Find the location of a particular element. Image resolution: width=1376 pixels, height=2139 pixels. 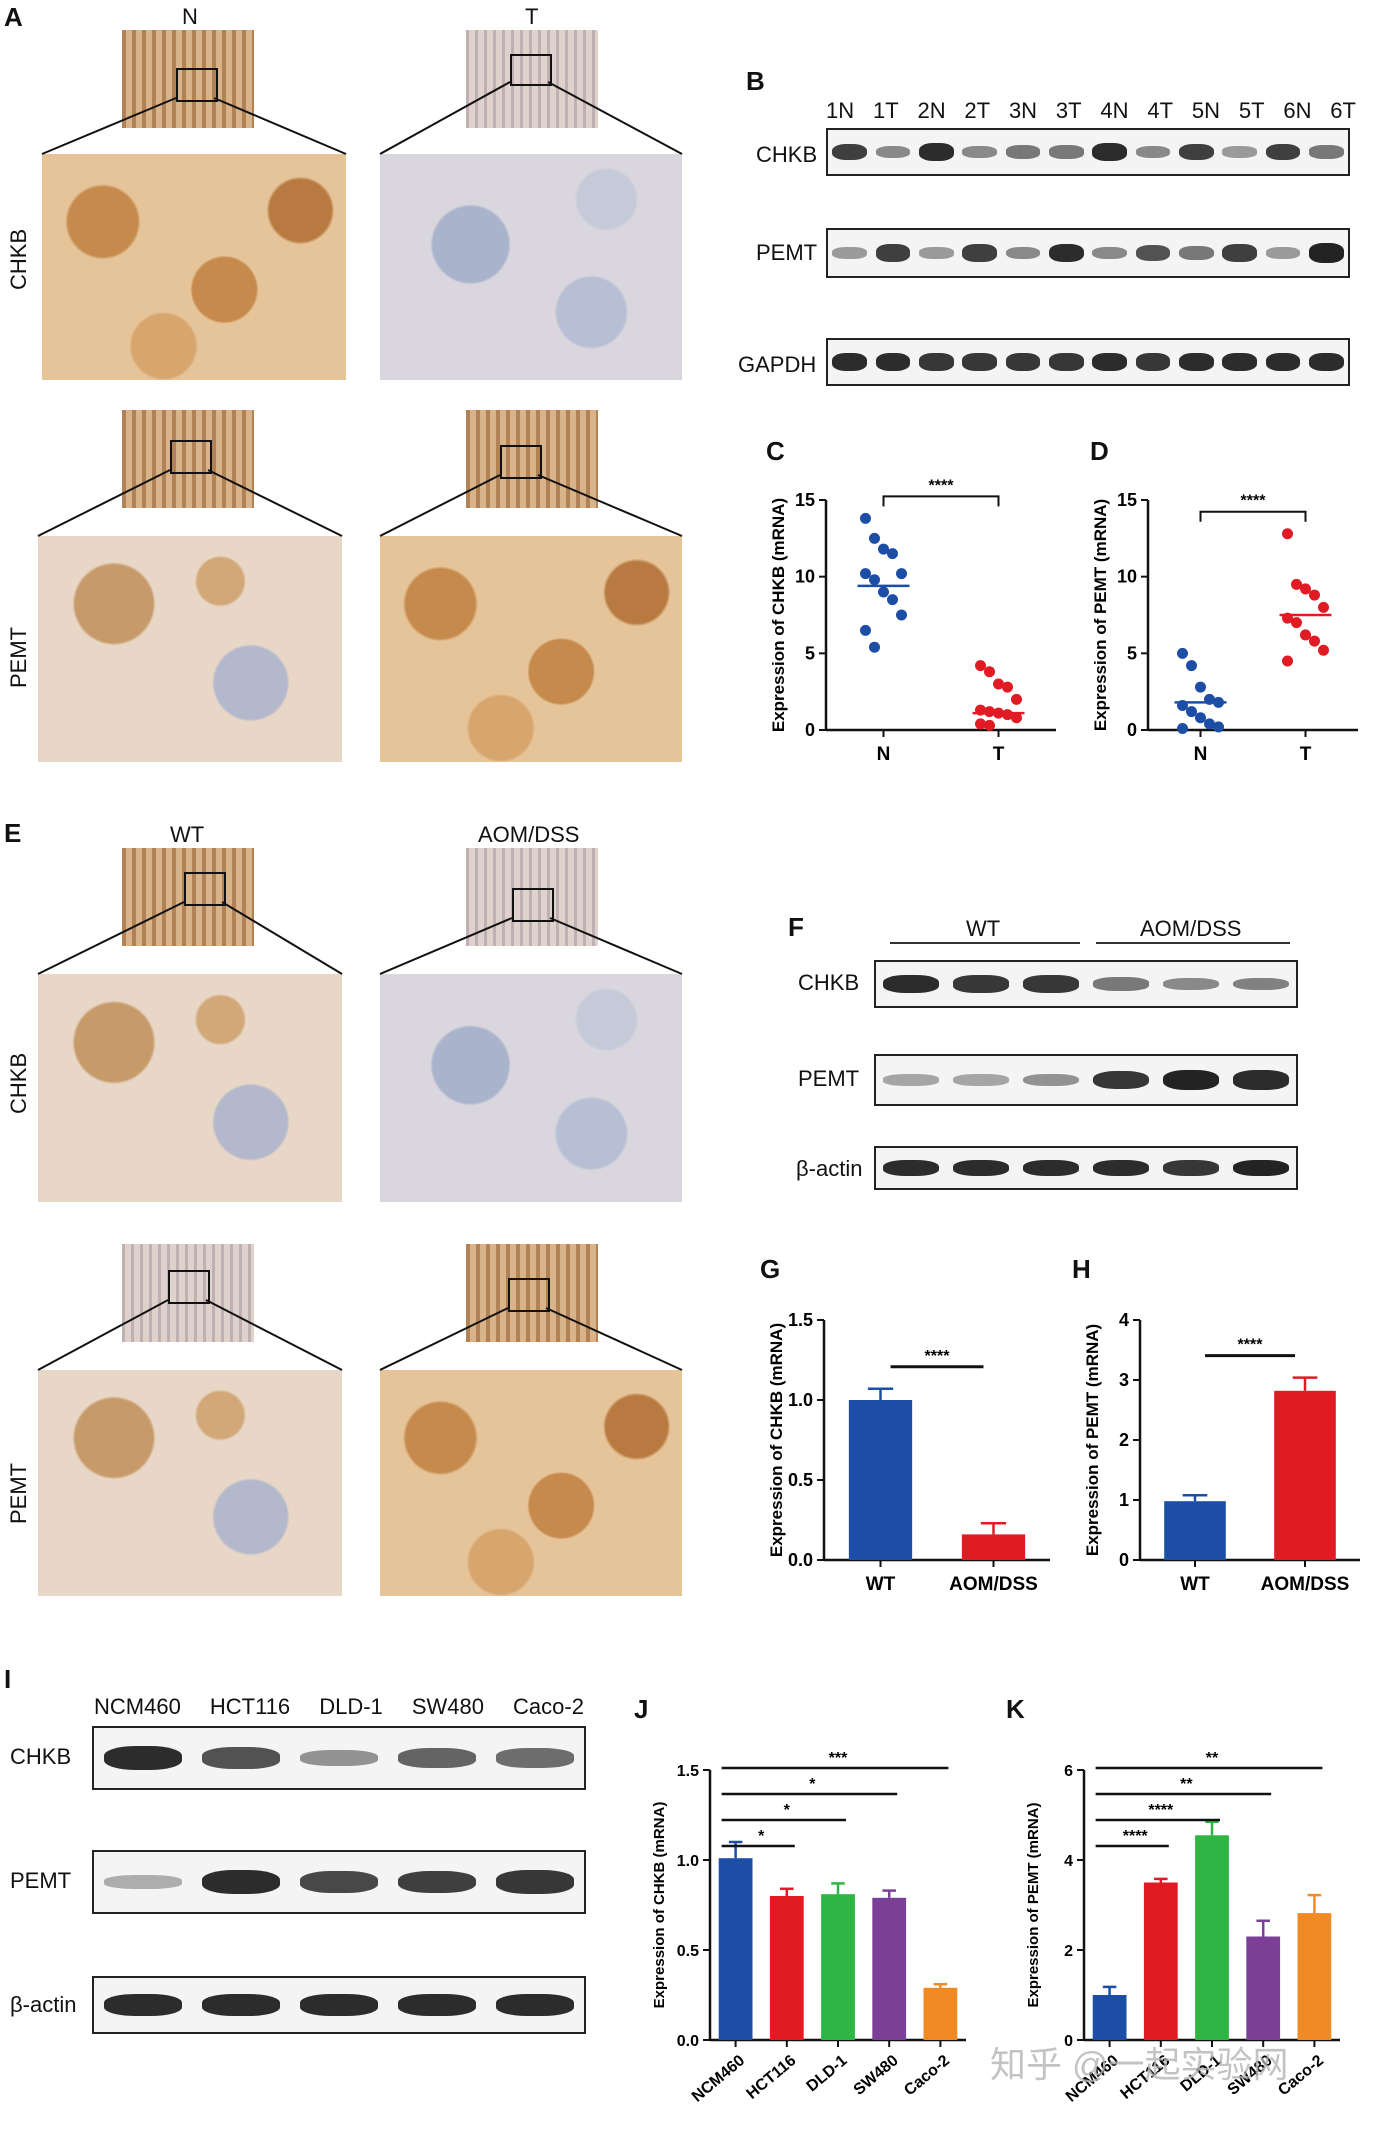

blot-f-chkb is located at coordinates (1086, 984).